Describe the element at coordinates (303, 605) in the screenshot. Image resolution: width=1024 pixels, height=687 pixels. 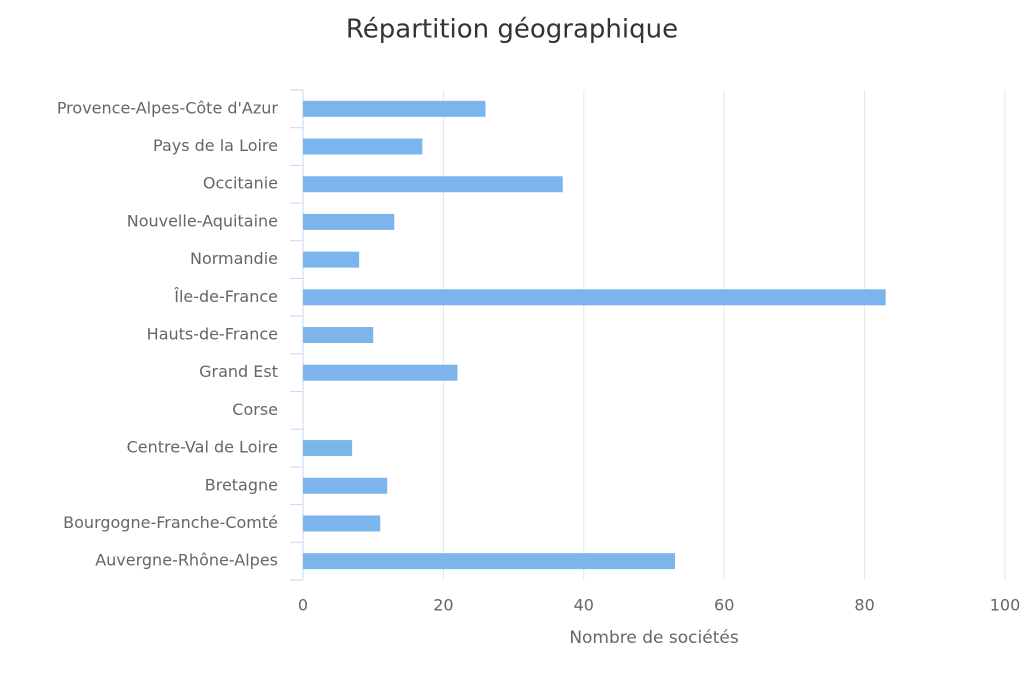
I see `x-tick-label: 0` at that location.